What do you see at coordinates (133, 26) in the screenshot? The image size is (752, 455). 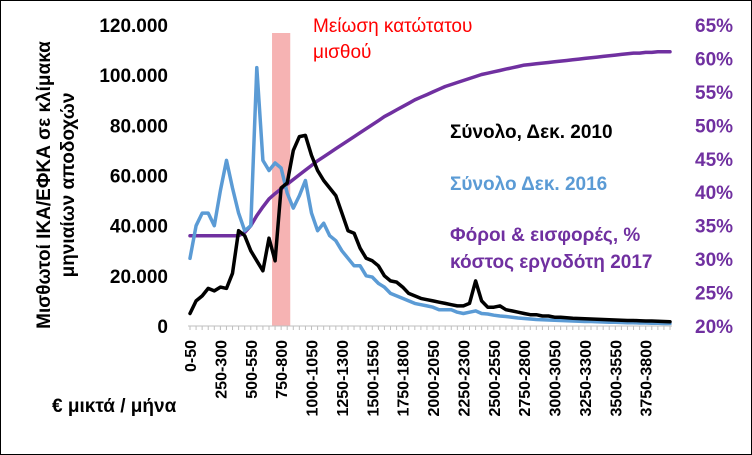 I see `y-left-tick-label: 120.000` at bounding box center [133, 26].